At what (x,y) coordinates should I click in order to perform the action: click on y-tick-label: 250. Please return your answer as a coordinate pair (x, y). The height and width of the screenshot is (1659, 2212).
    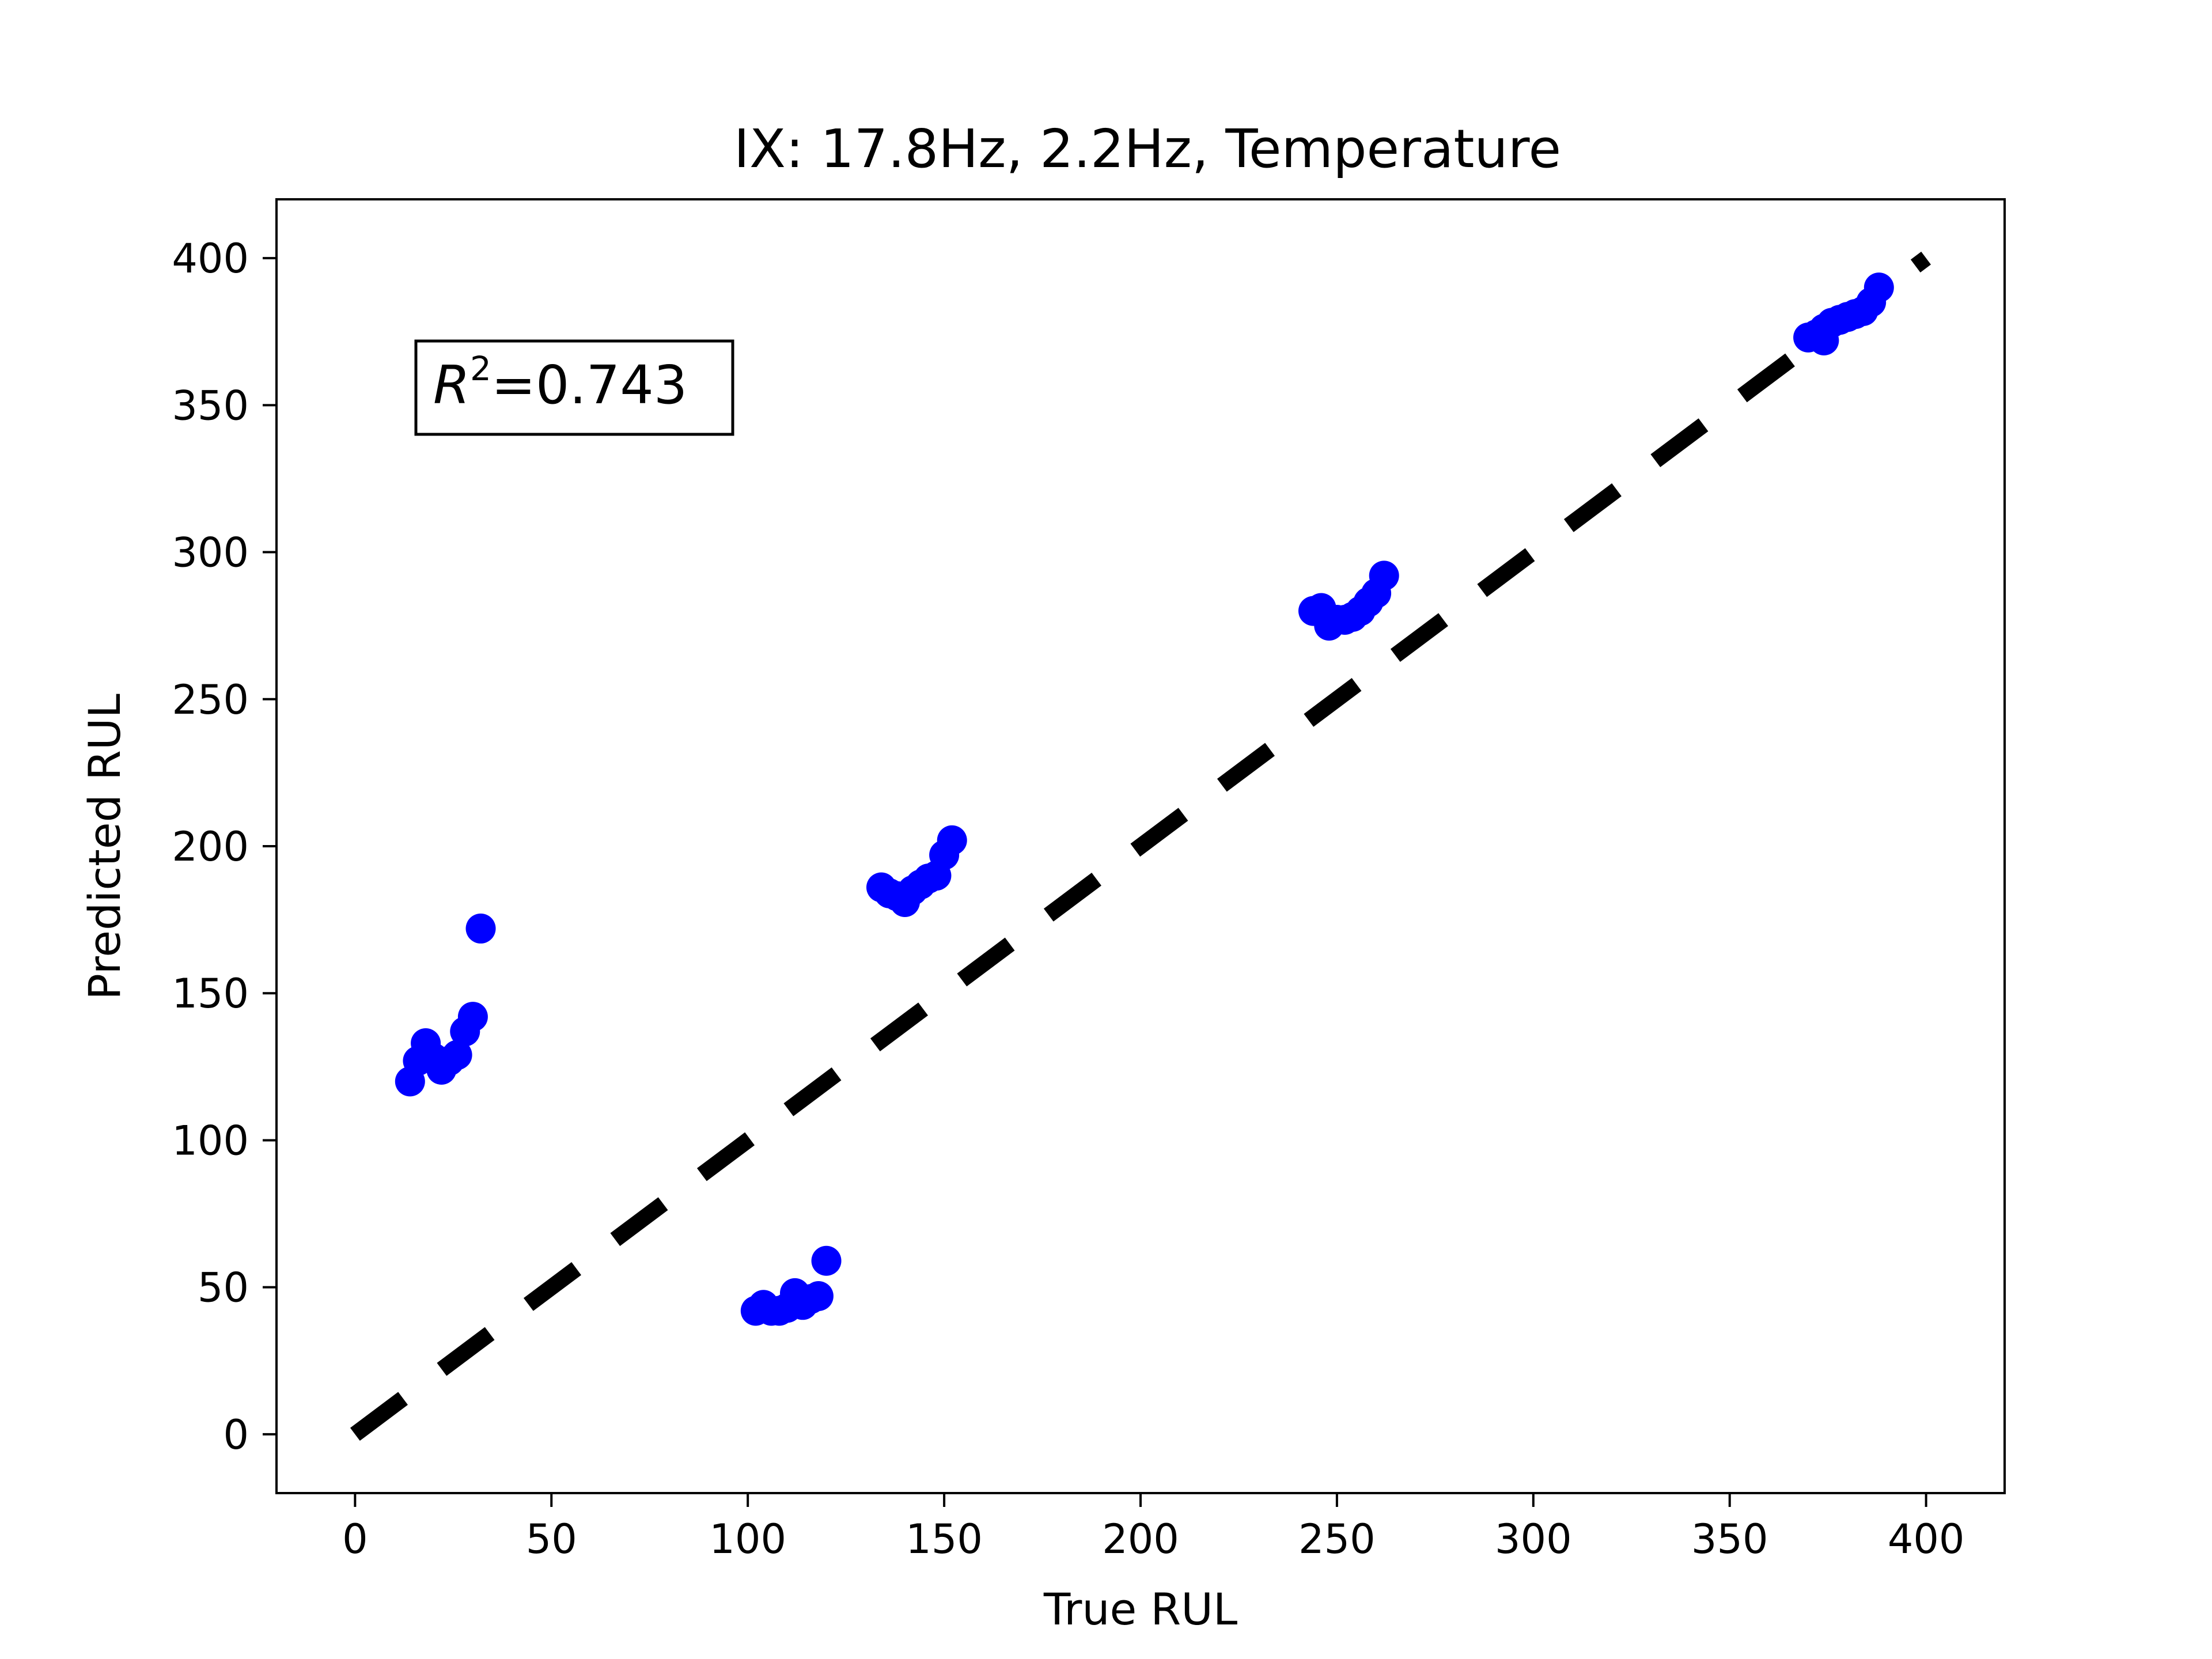
    Looking at the image, I should click on (210, 700).